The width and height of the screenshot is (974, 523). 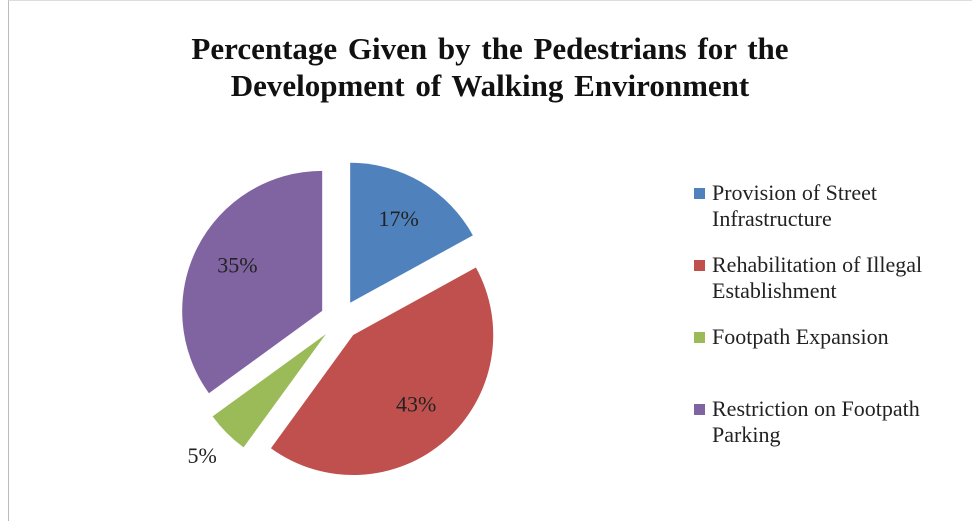 What do you see at coordinates (816, 421) in the screenshot?
I see `legend-label: Restriction on Footpath Parking` at bounding box center [816, 421].